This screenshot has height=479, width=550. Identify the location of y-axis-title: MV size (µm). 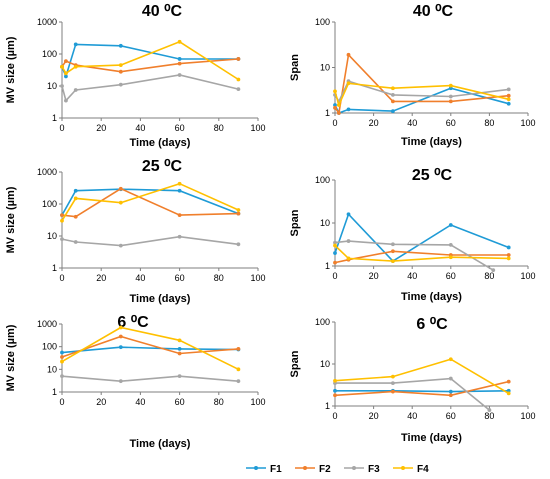
(11, 69).